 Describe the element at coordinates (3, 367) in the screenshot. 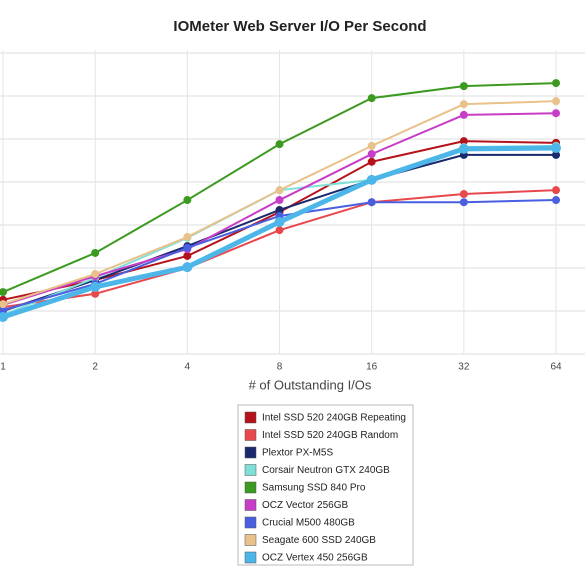

I see `x-tick-label: 1` at that location.